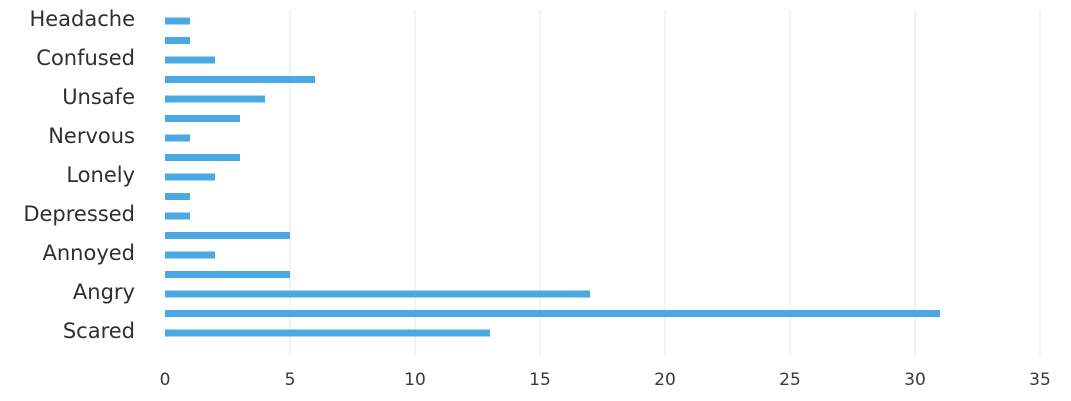 The height and width of the screenshot is (401, 1071). What do you see at coordinates (415, 380) in the screenshot?
I see `x-tick-label-10: 10` at bounding box center [415, 380].